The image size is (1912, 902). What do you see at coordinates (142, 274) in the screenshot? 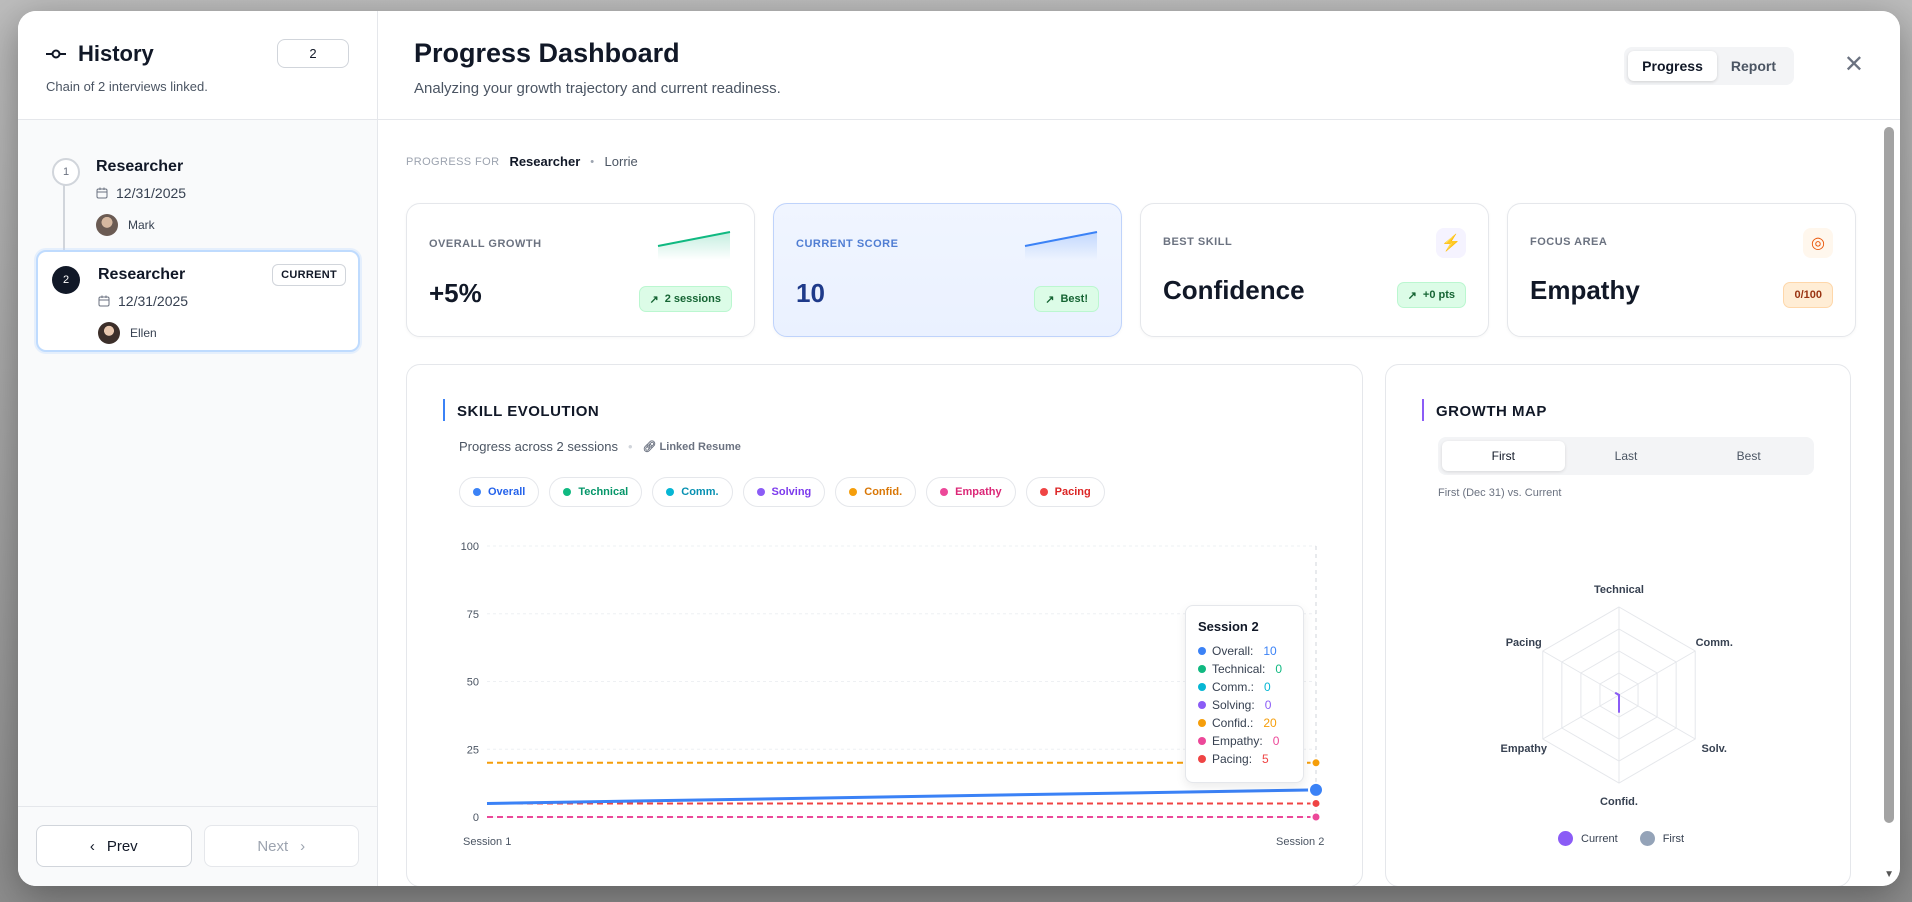
I see `item-role: Researcher` at bounding box center [142, 274].